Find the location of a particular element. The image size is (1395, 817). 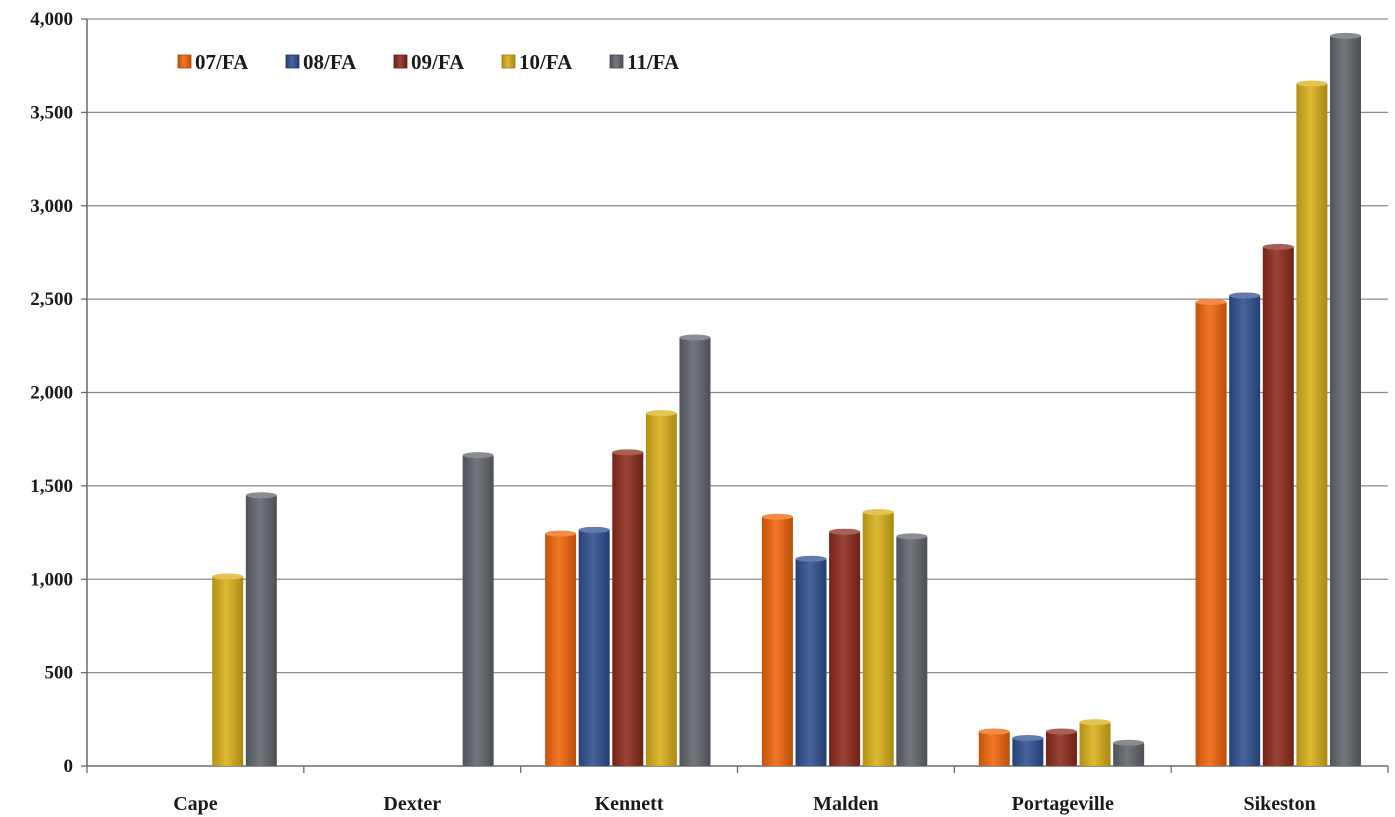

legend: 07/FA 08/FA 09/FA 10/FA 11/FA is located at coordinates (428, 62).